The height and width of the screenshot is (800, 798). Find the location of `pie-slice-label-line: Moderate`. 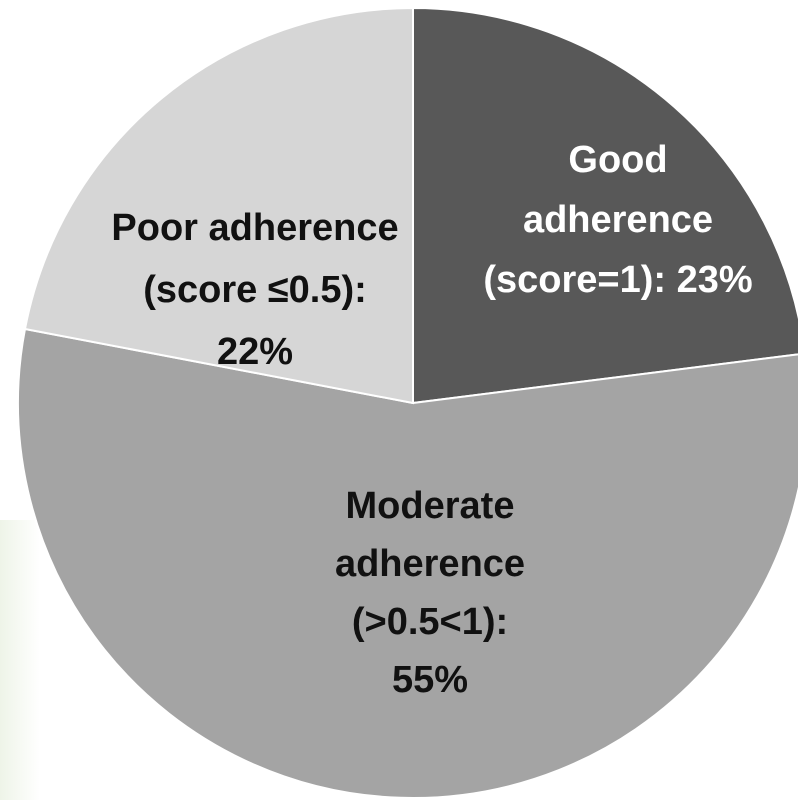

pie-slice-label-line: Moderate is located at coordinates (430, 506).